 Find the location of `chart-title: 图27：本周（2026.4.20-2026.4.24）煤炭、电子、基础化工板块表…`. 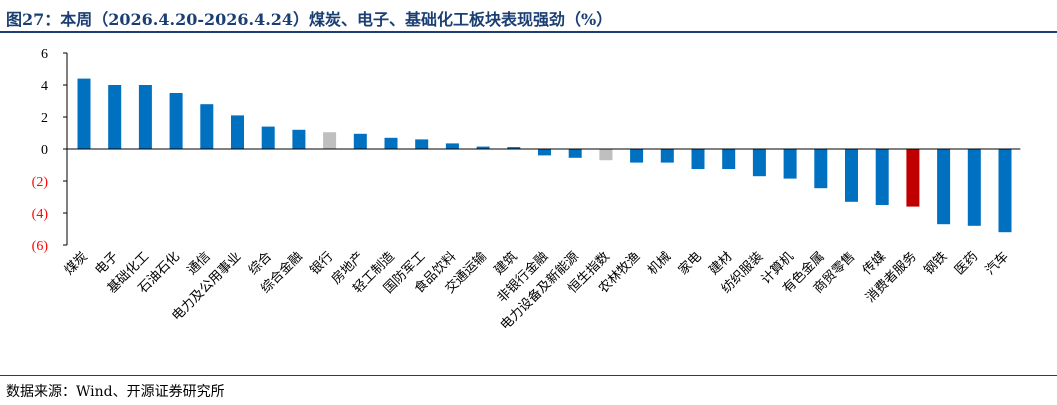

chart-title: 图27：本周（2026.4.20-2026.4.24）煤炭、电子、基础化工板块表… is located at coordinates (309, 19).